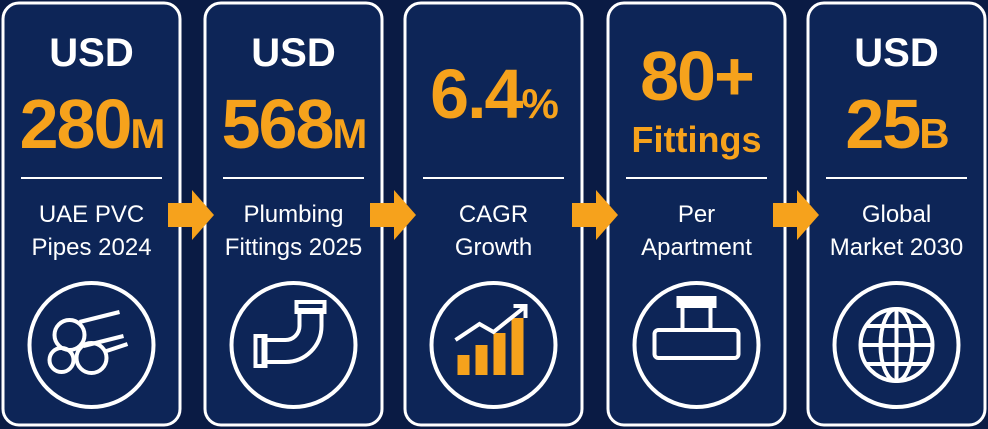  What do you see at coordinates (882, 124) in the screenshot?
I see `value: 25` at bounding box center [882, 124].